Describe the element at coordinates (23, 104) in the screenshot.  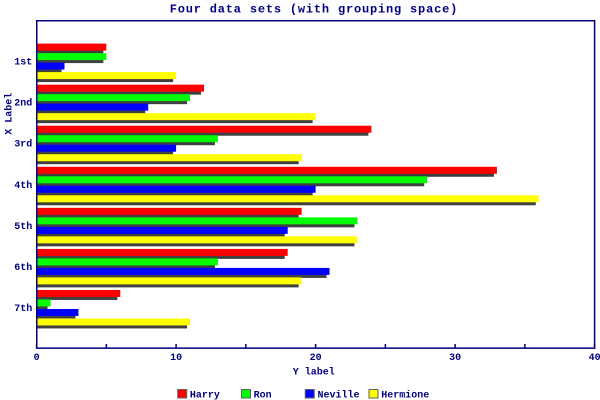
I see `svg-text: 2nd` at that location.